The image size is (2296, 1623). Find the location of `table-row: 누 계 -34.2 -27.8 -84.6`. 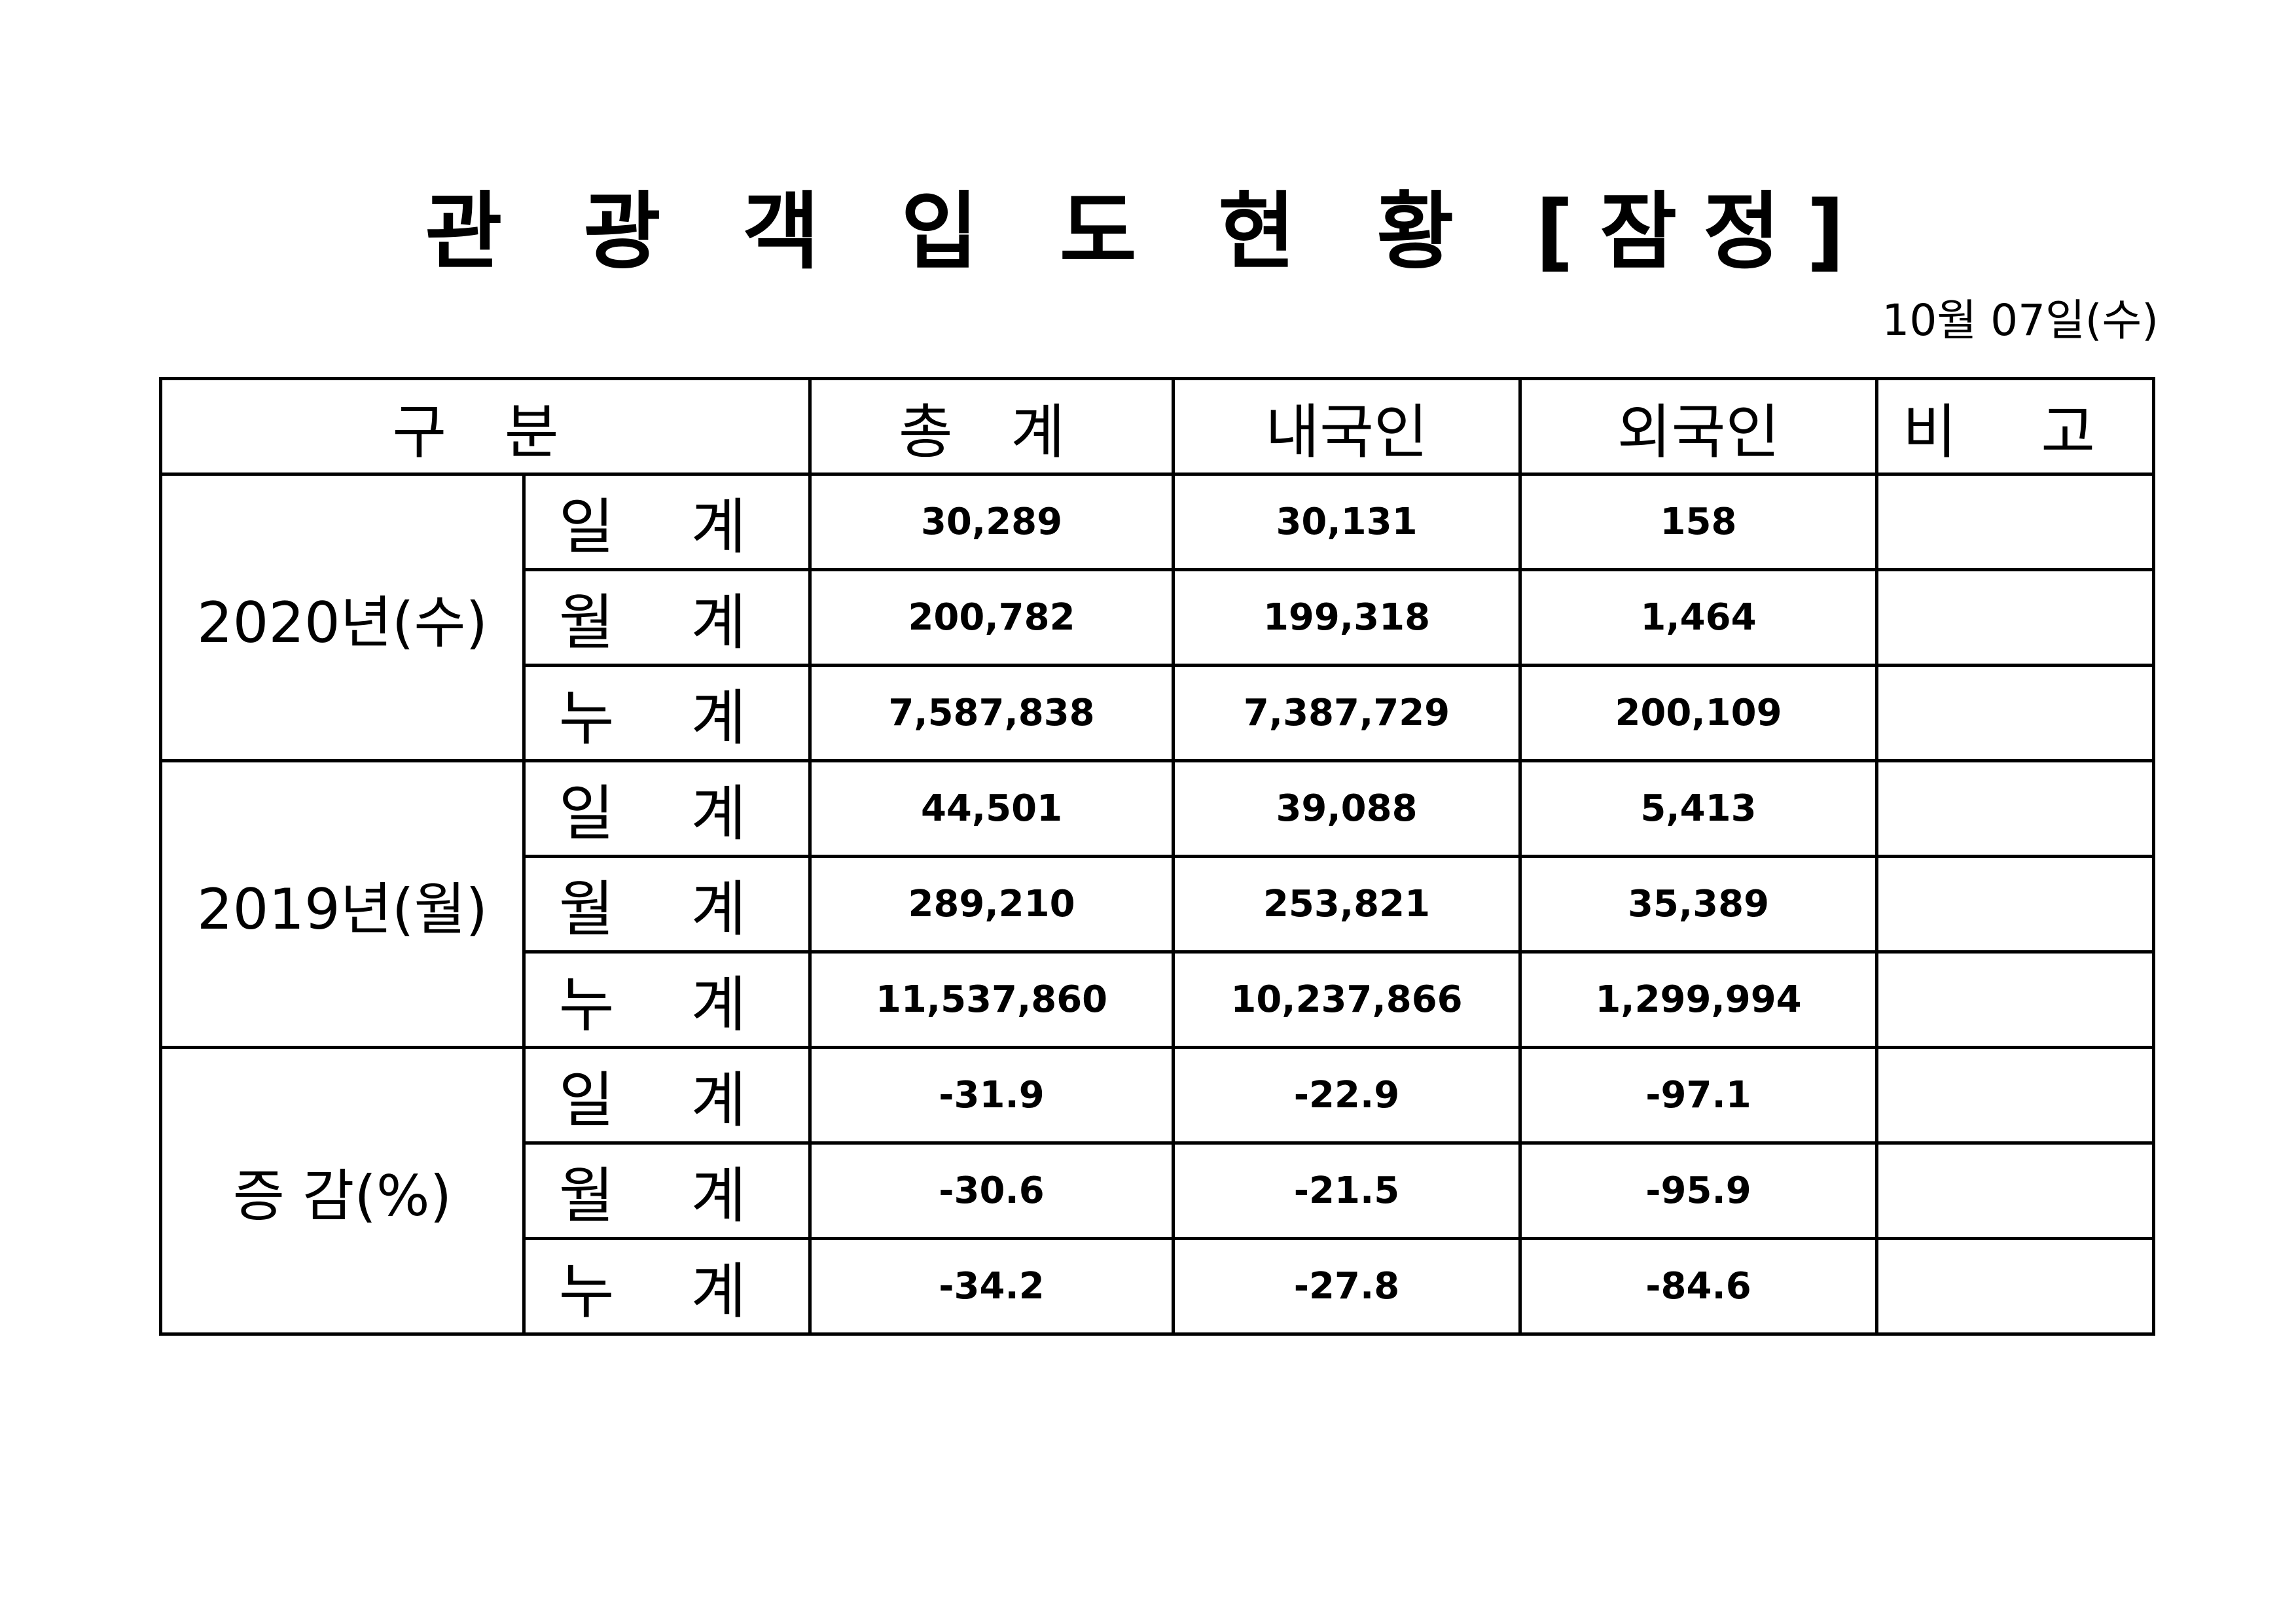

table-row: 누 계 -34.2 -27.8 -84.6 is located at coordinates (1158, 1286).